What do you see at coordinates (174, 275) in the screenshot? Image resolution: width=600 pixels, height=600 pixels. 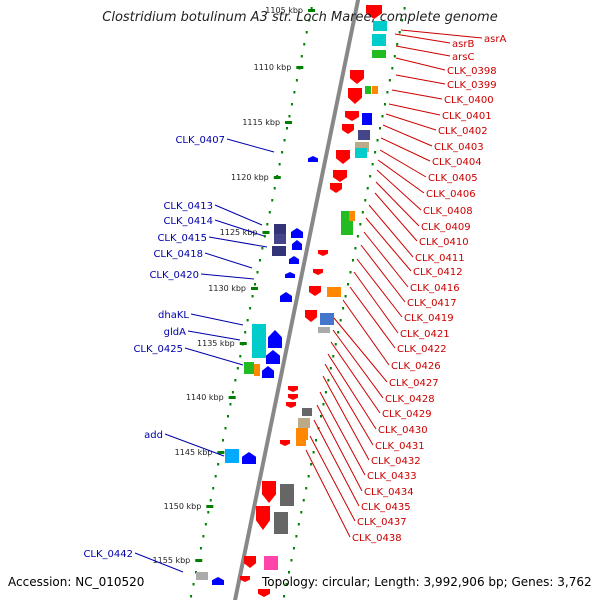 I see `reverse-gene-label: CLK_0420` at bounding box center [174, 275].